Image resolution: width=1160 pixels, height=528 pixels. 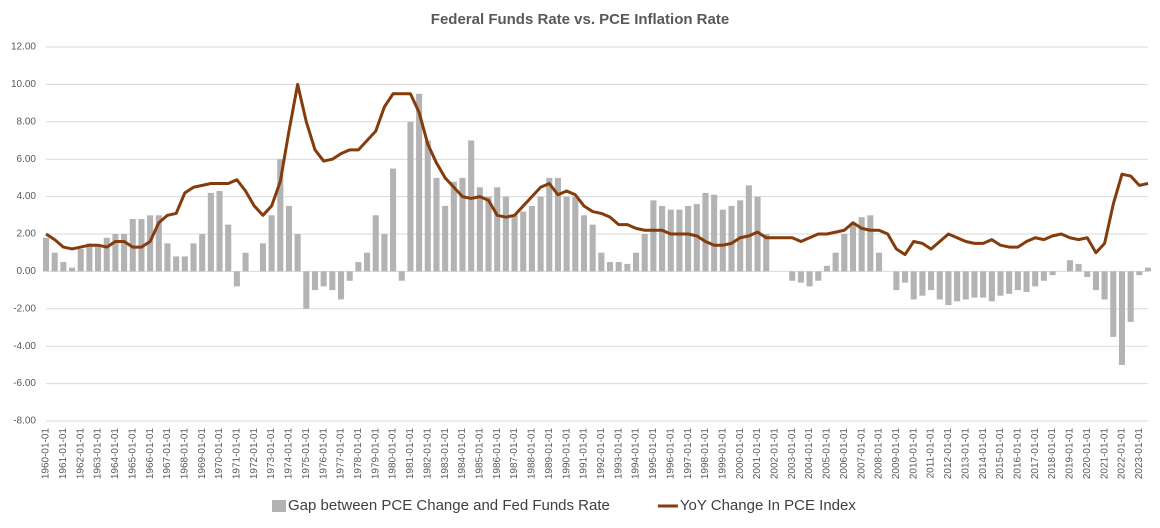 What do you see at coordinates (566, 454) in the screenshot?
I see `x-tick-label: 1990-01-01` at bounding box center [566, 454].